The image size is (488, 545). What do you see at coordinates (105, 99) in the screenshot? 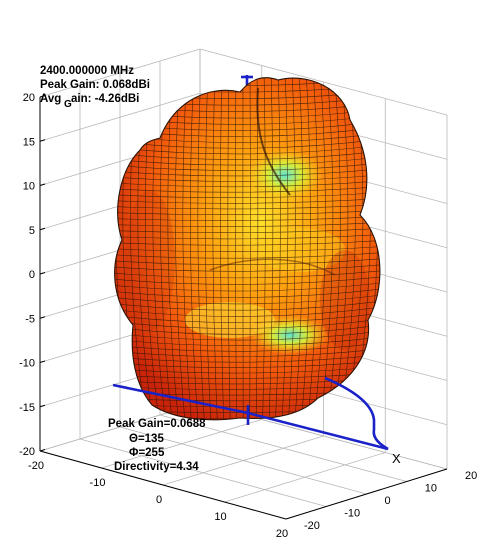
I see `avg-gain-label-part2: ain: -4.26dBi` at bounding box center [105, 99].